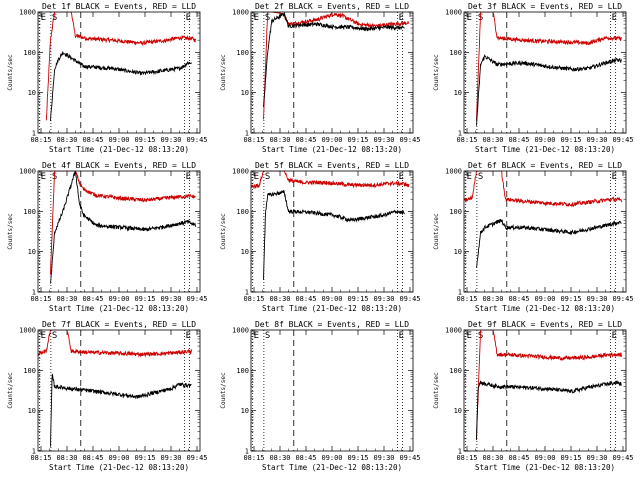 The width and height of the screenshot is (640, 480). What do you see at coordinates (332, 324) in the screenshot?
I see `panel-title: Det 8f BLACK = Events, RED = LLD` at bounding box center [332, 324].